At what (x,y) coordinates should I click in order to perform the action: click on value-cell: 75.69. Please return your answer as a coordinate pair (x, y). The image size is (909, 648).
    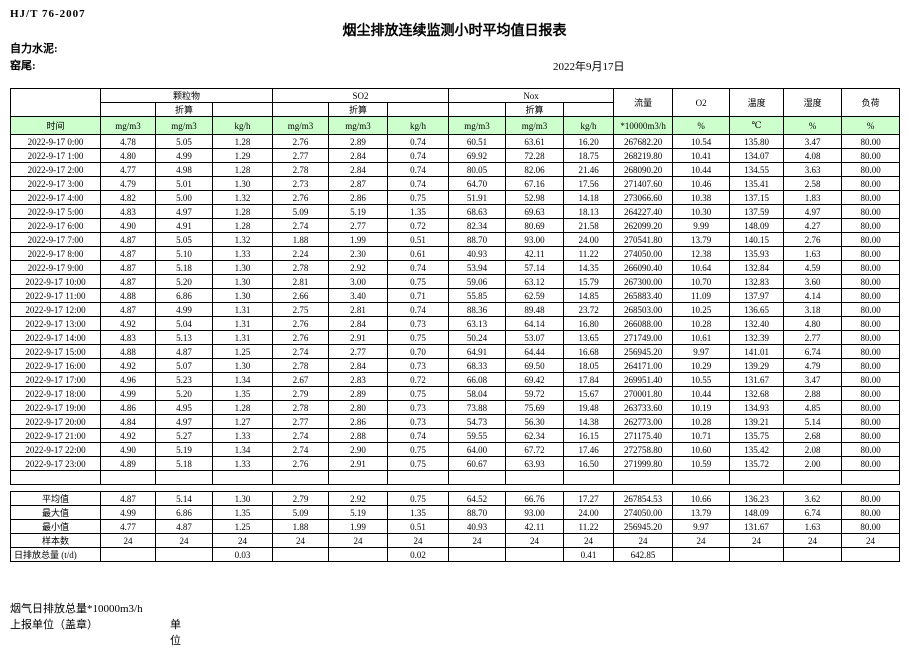
    Looking at the image, I should click on (535, 407).